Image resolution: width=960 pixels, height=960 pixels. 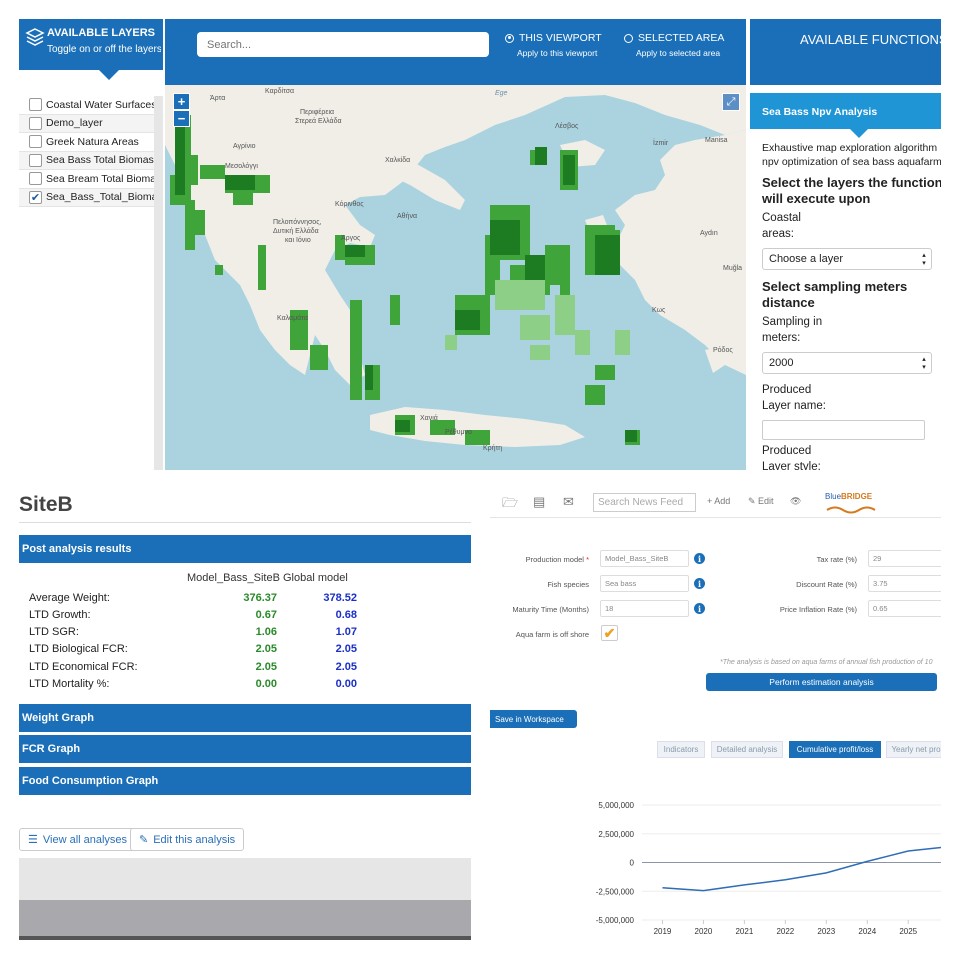 I want to click on fcr-graph-header: FCR Graph, so click(x=245, y=749).